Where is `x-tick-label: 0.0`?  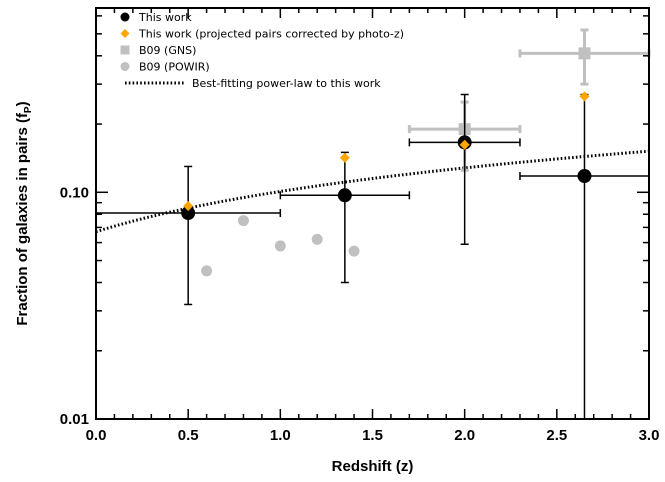
x-tick-label: 0.0 is located at coordinates (96, 435).